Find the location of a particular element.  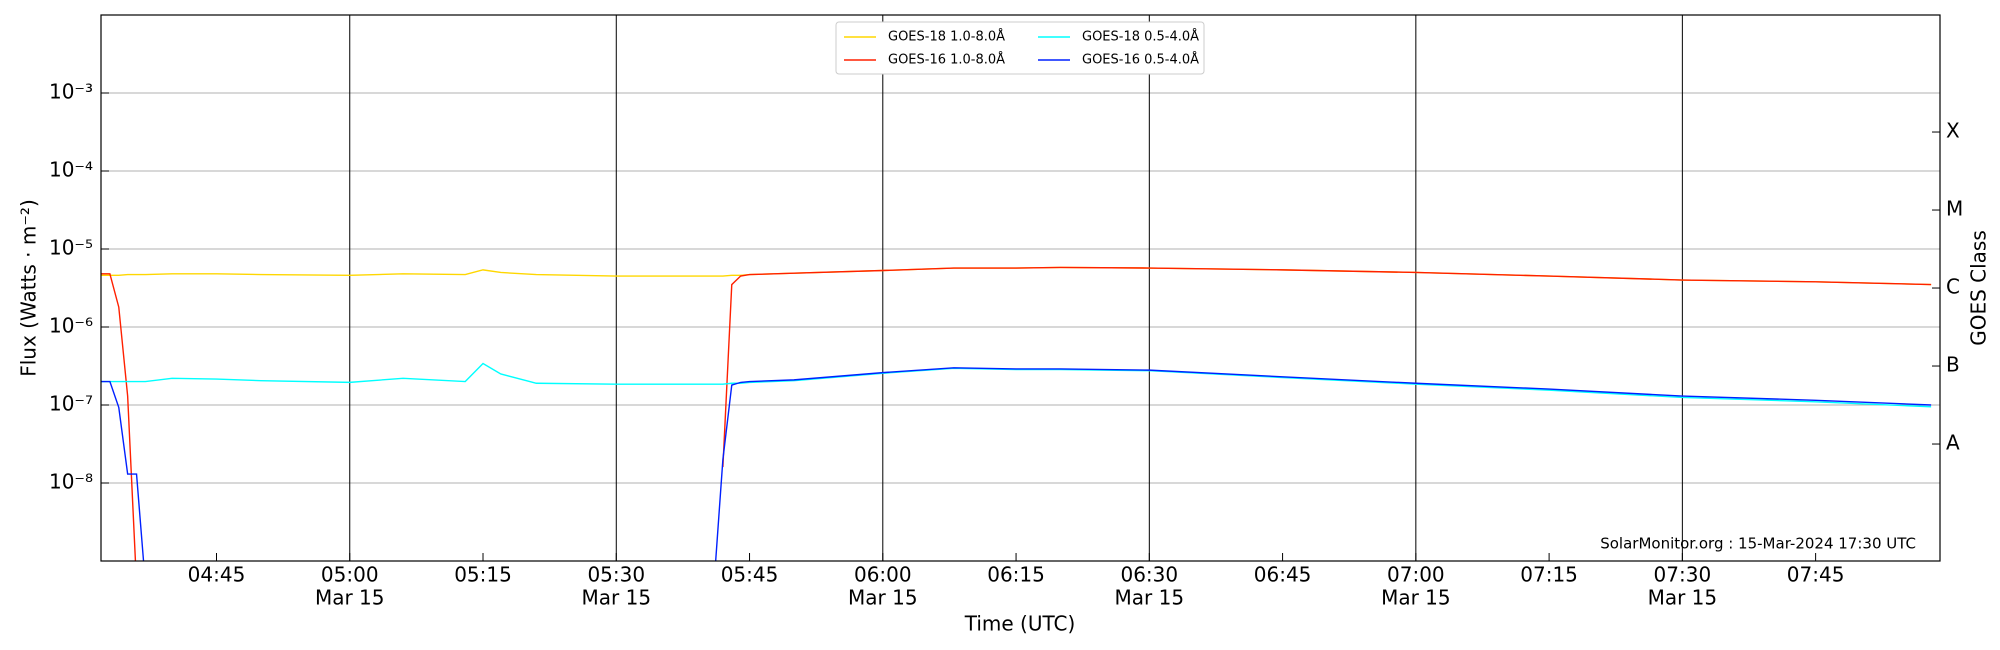

legend-label: GOES-16 0.5-4.0Å is located at coordinates (1140, 60).